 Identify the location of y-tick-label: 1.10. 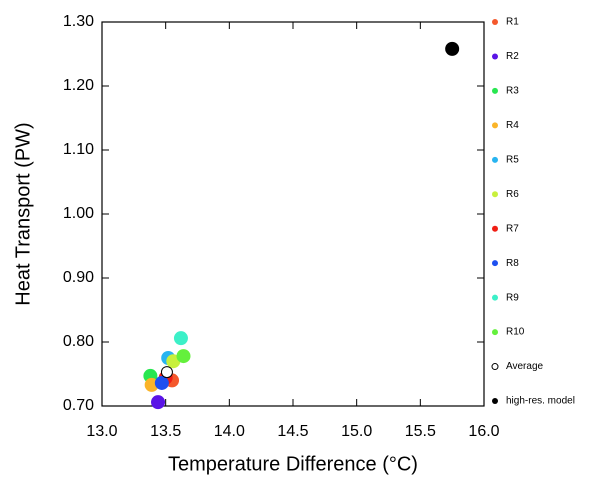
(78, 149).